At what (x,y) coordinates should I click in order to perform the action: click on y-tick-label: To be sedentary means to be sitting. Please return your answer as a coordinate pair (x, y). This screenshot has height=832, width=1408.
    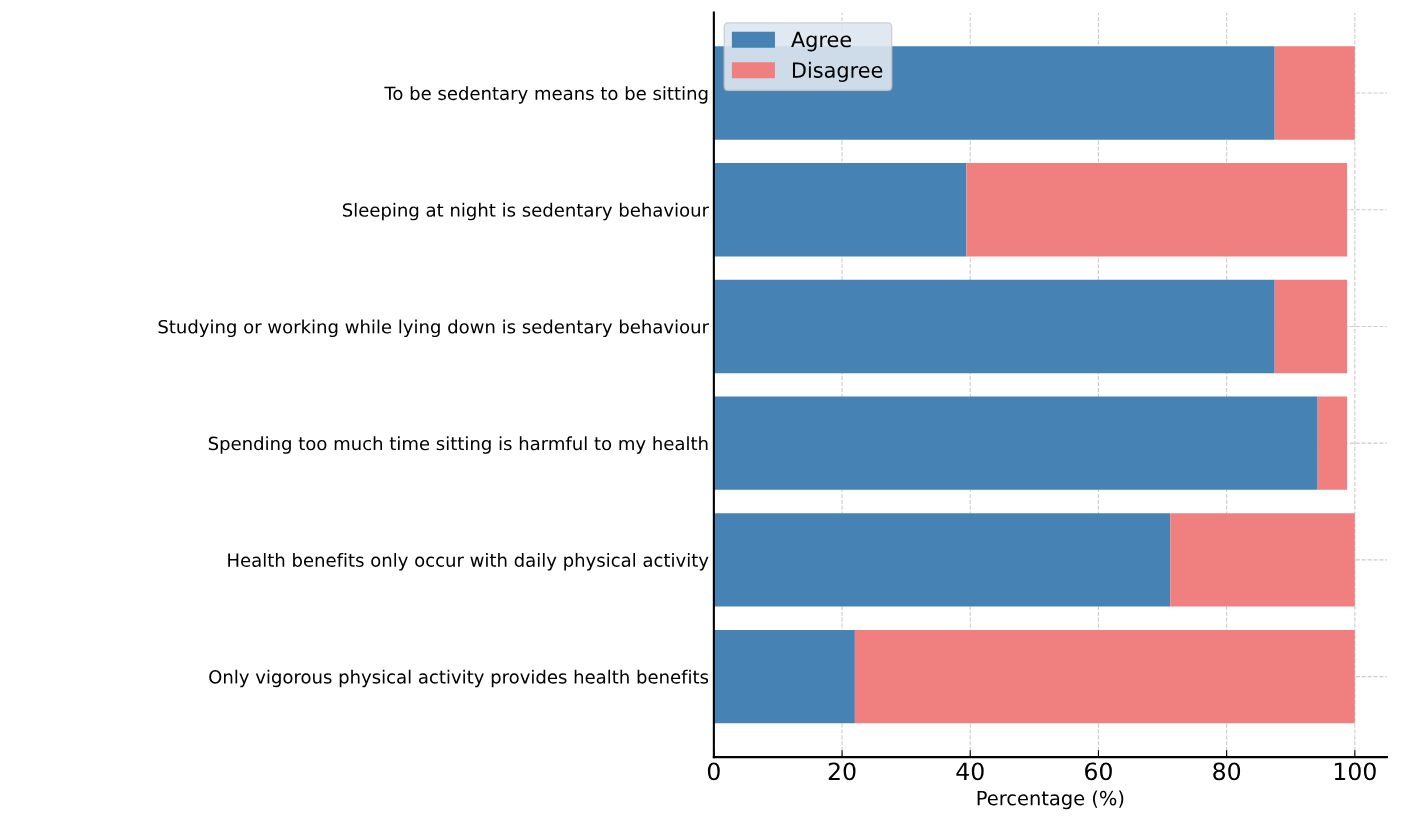
    Looking at the image, I should click on (546, 95).